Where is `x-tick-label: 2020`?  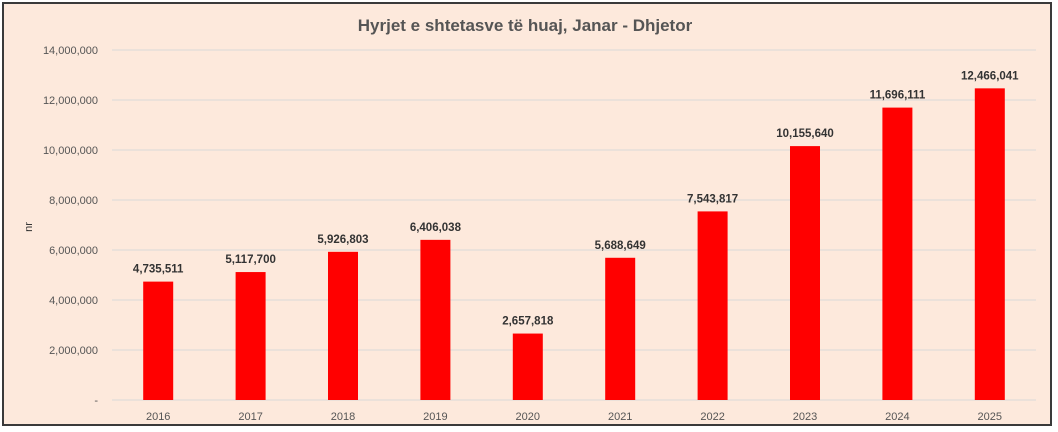 x-tick-label: 2020 is located at coordinates (528, 417).